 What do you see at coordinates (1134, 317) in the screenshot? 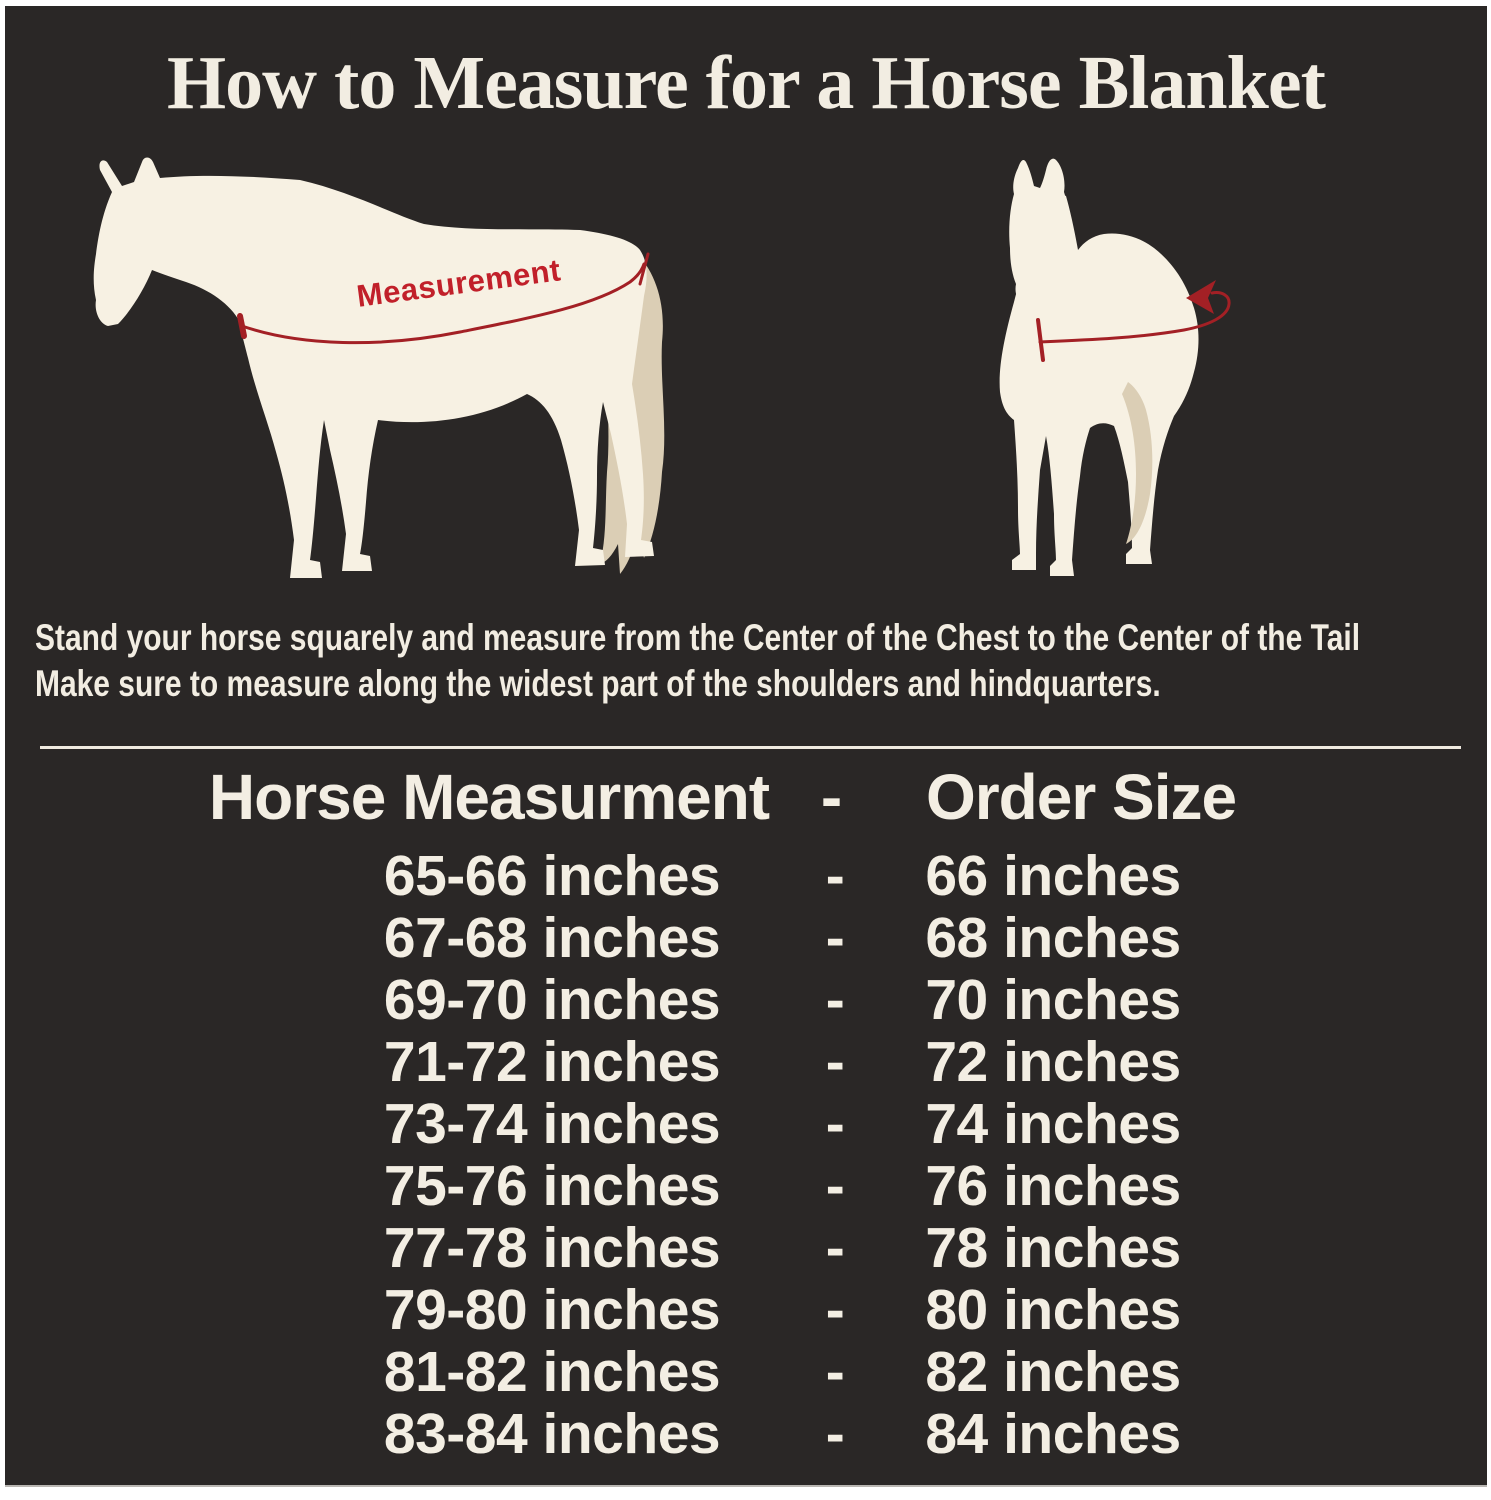
I see `girth-measurement-line` at bounding box center [1134, 317].